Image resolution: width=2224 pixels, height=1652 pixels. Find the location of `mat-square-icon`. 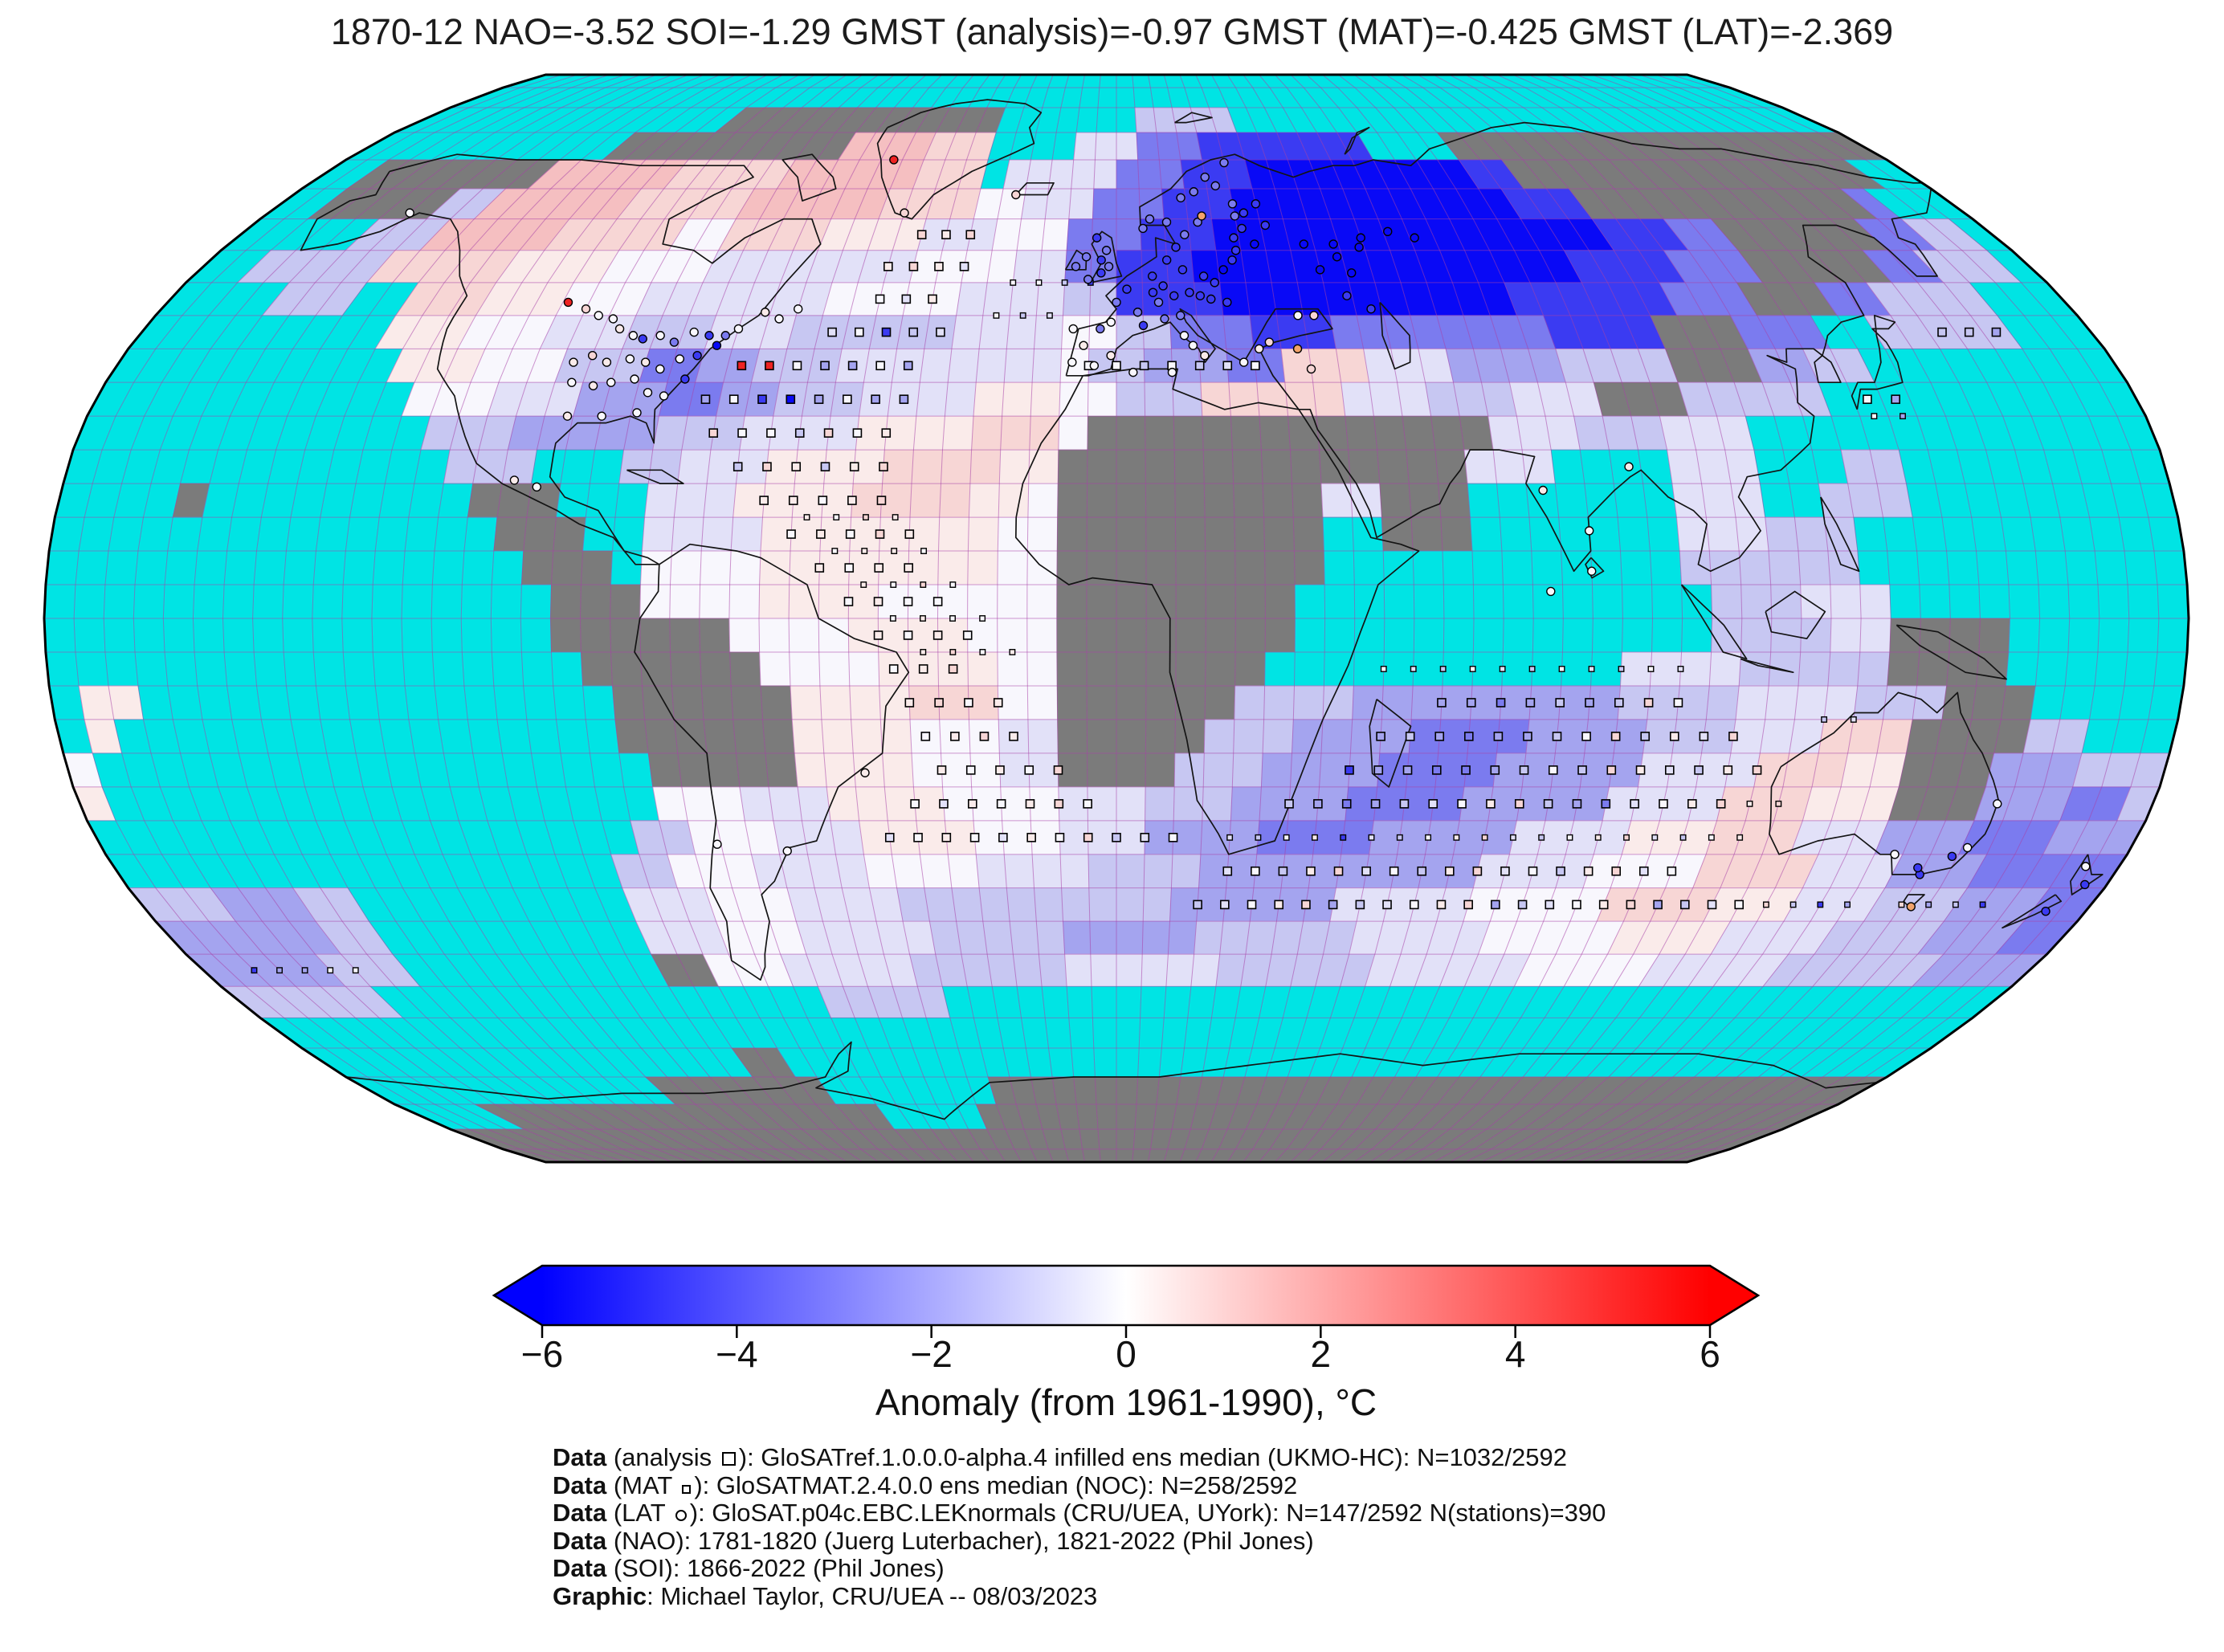

mat-square-icon is located at coordinates (687, 1489).